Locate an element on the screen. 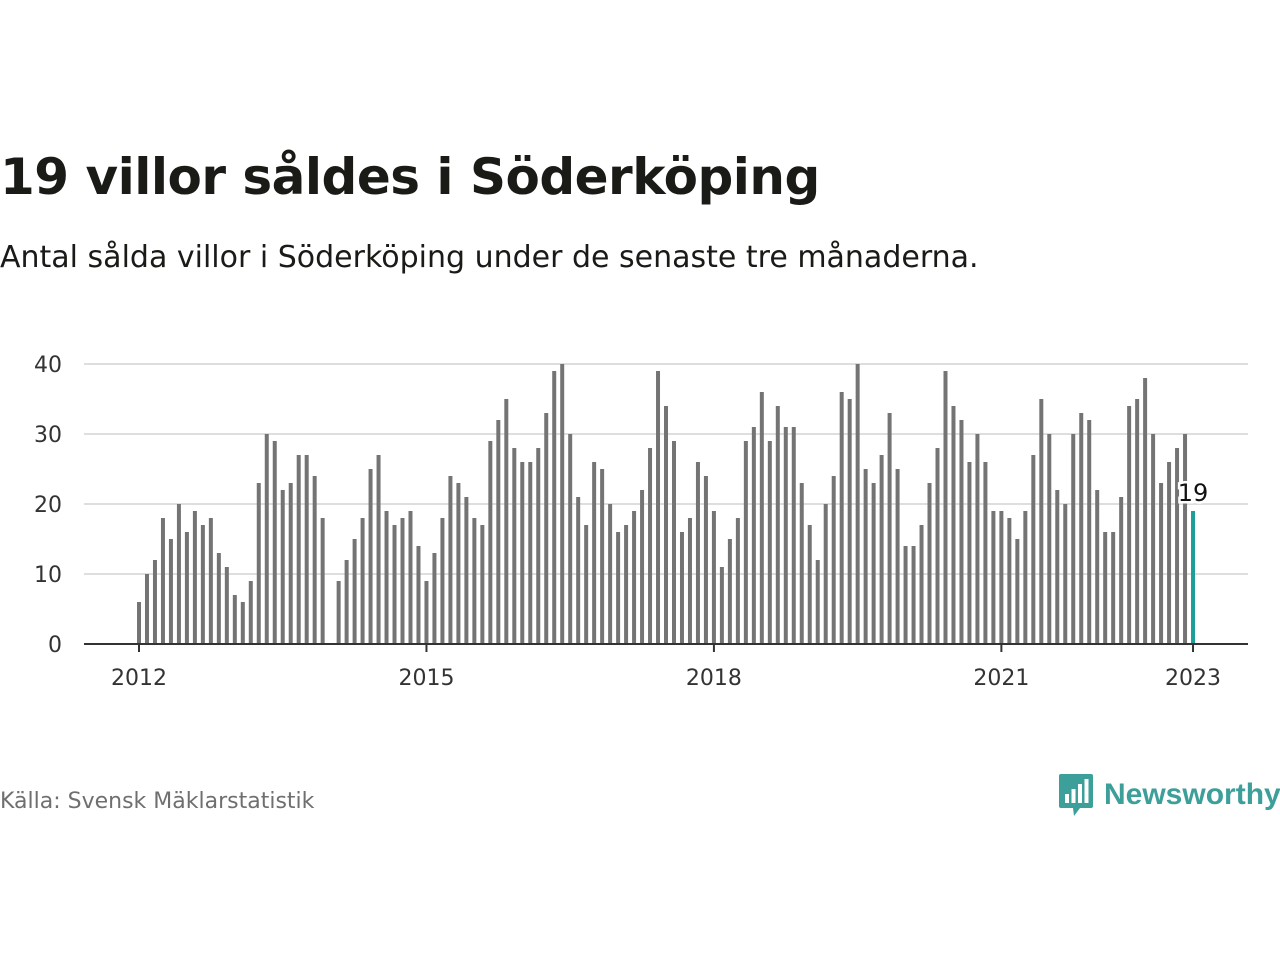  brand-name: Newsworthy is located at coordinates (1192, 794).